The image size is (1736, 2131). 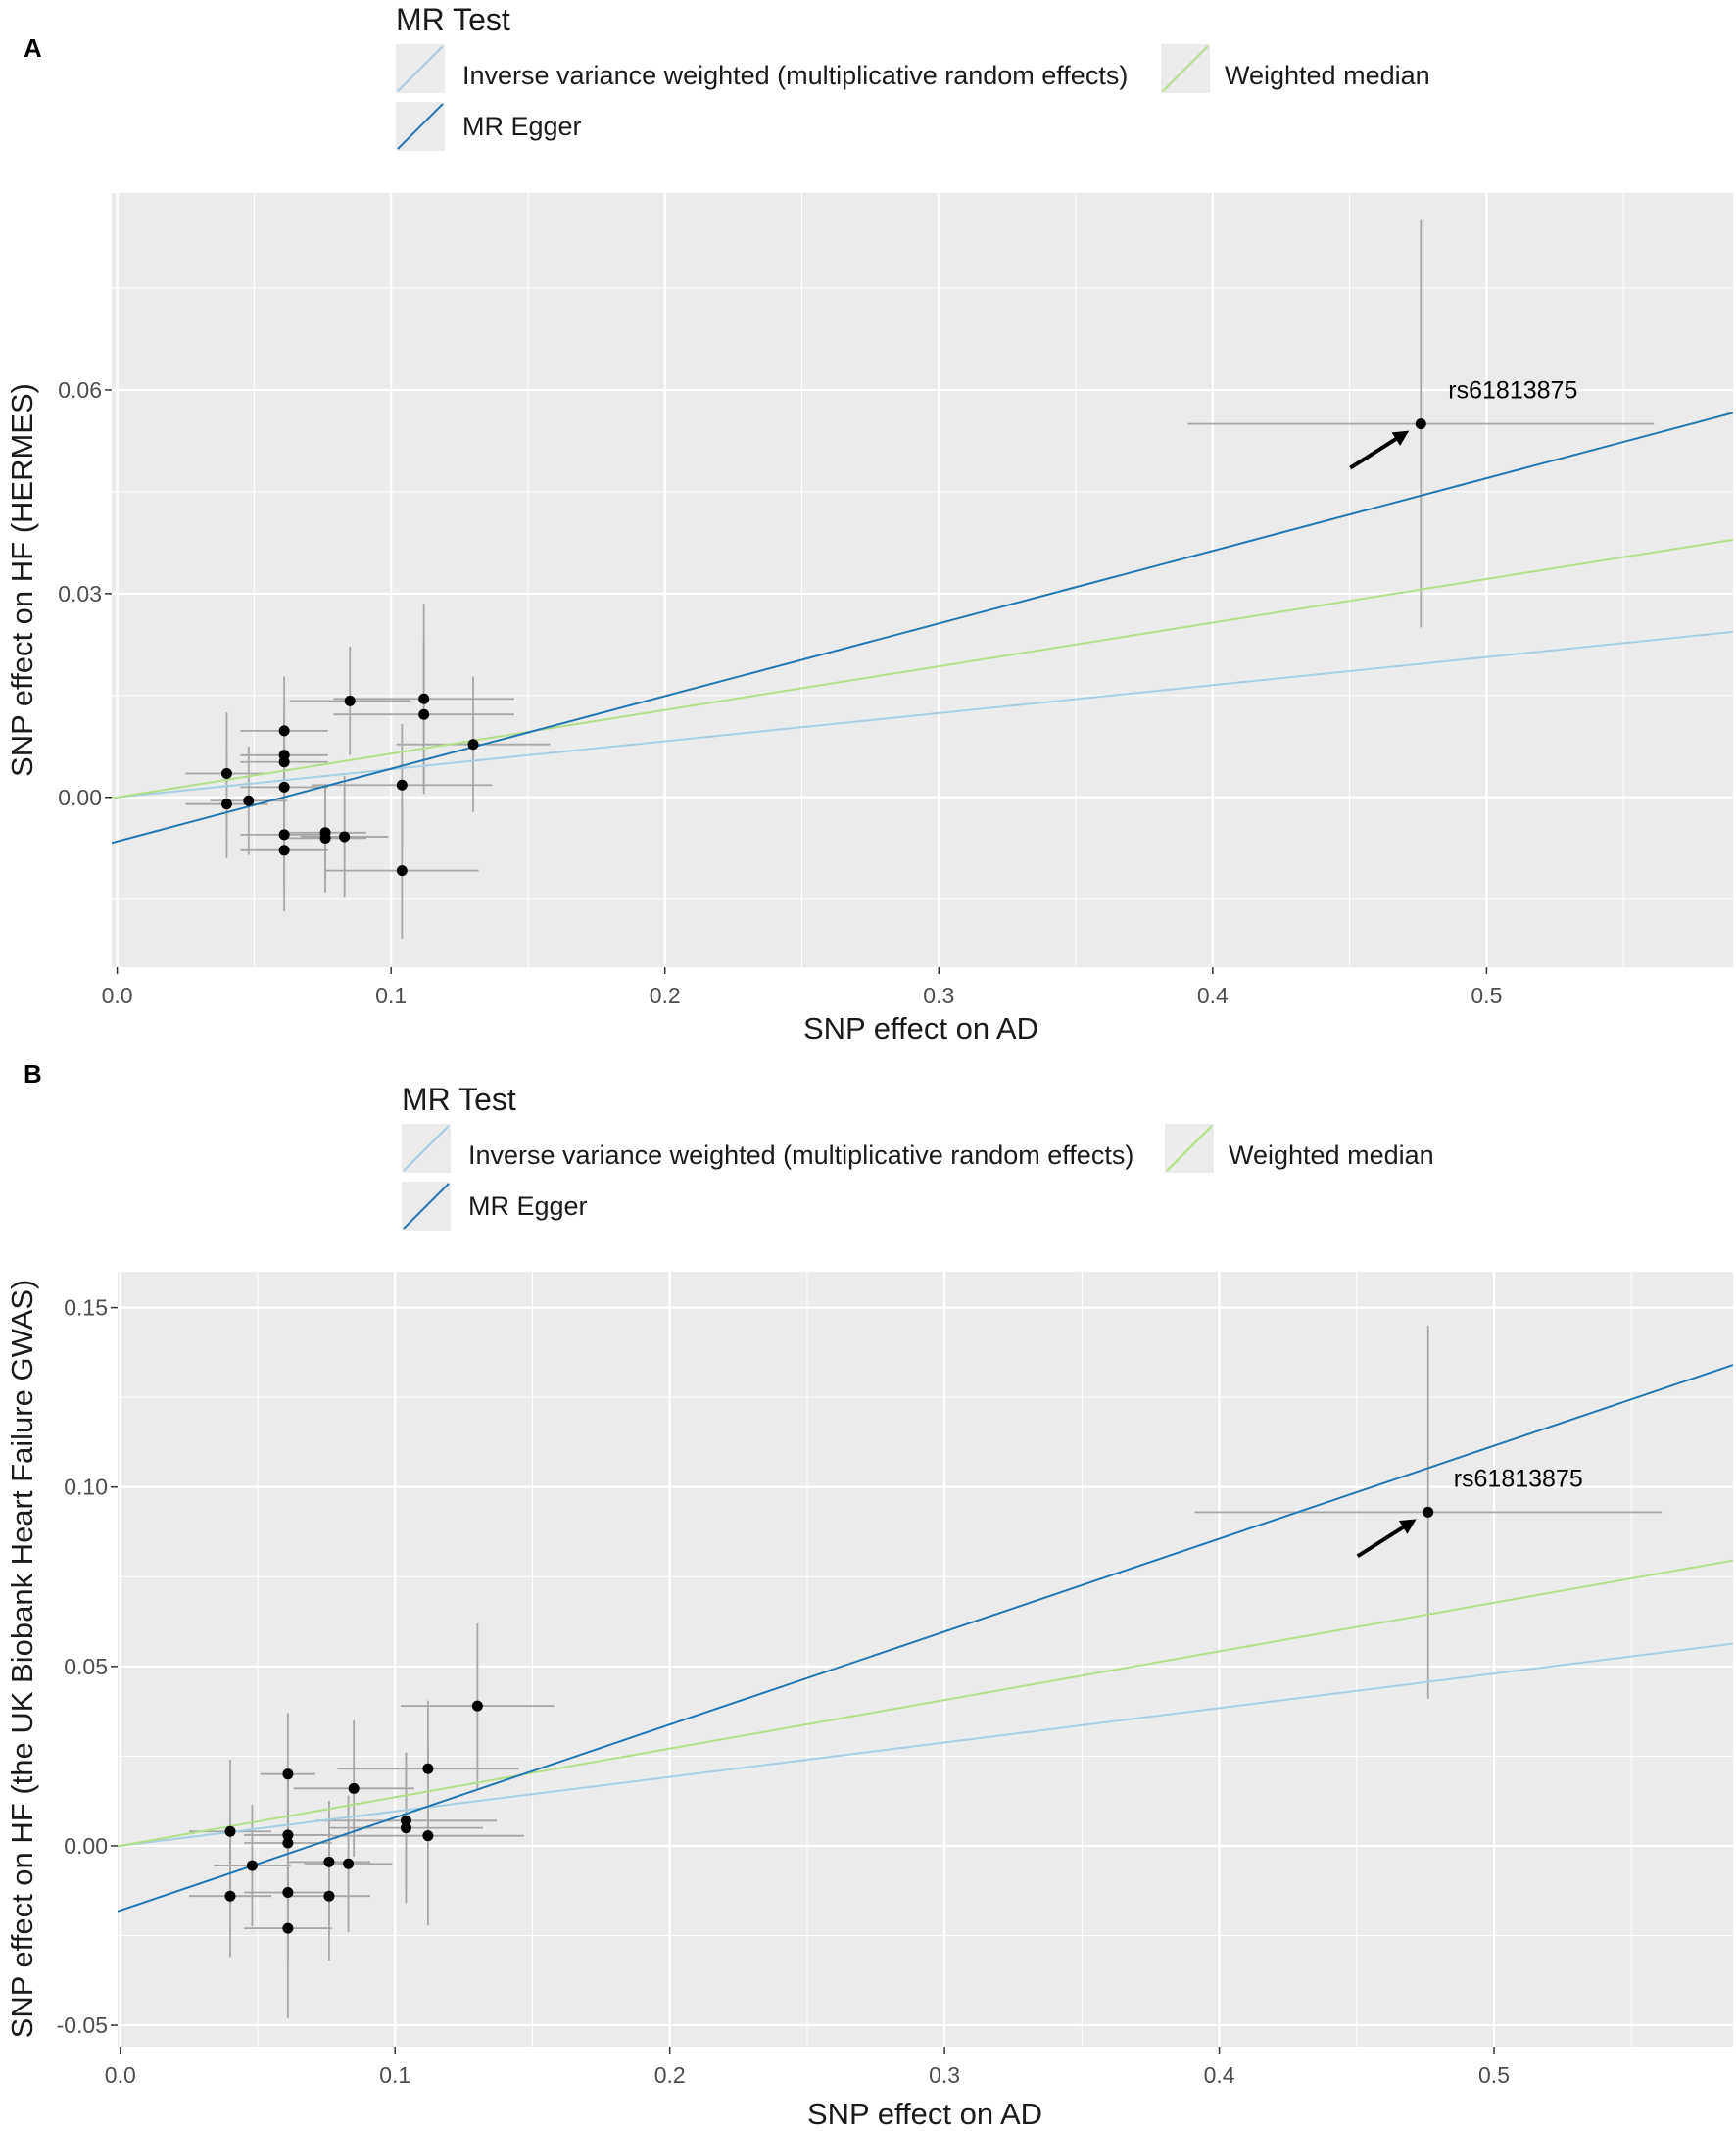 I want to click on legend-label-egger-b: MR Egger, so click(x=528, y=1206).